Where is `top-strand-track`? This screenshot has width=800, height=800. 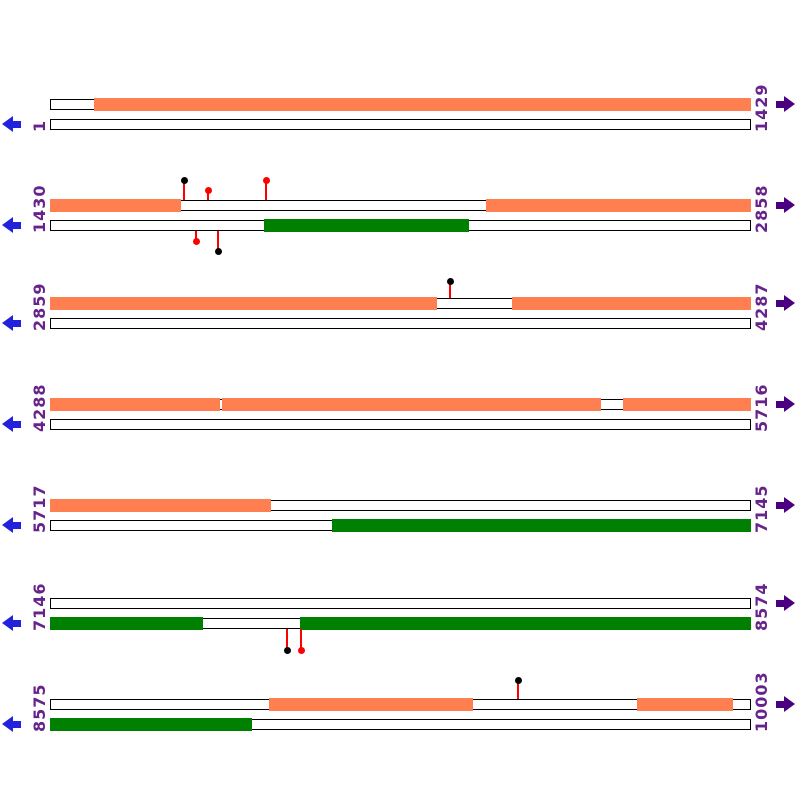 top-strand-track is located at coordinates (400, 603).